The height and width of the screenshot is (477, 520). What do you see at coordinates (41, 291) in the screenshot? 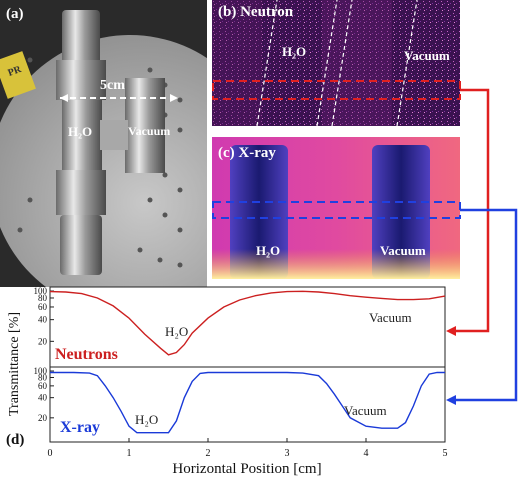
I see `neutron-ytick-label: 100` at bounding box center [41, 291].